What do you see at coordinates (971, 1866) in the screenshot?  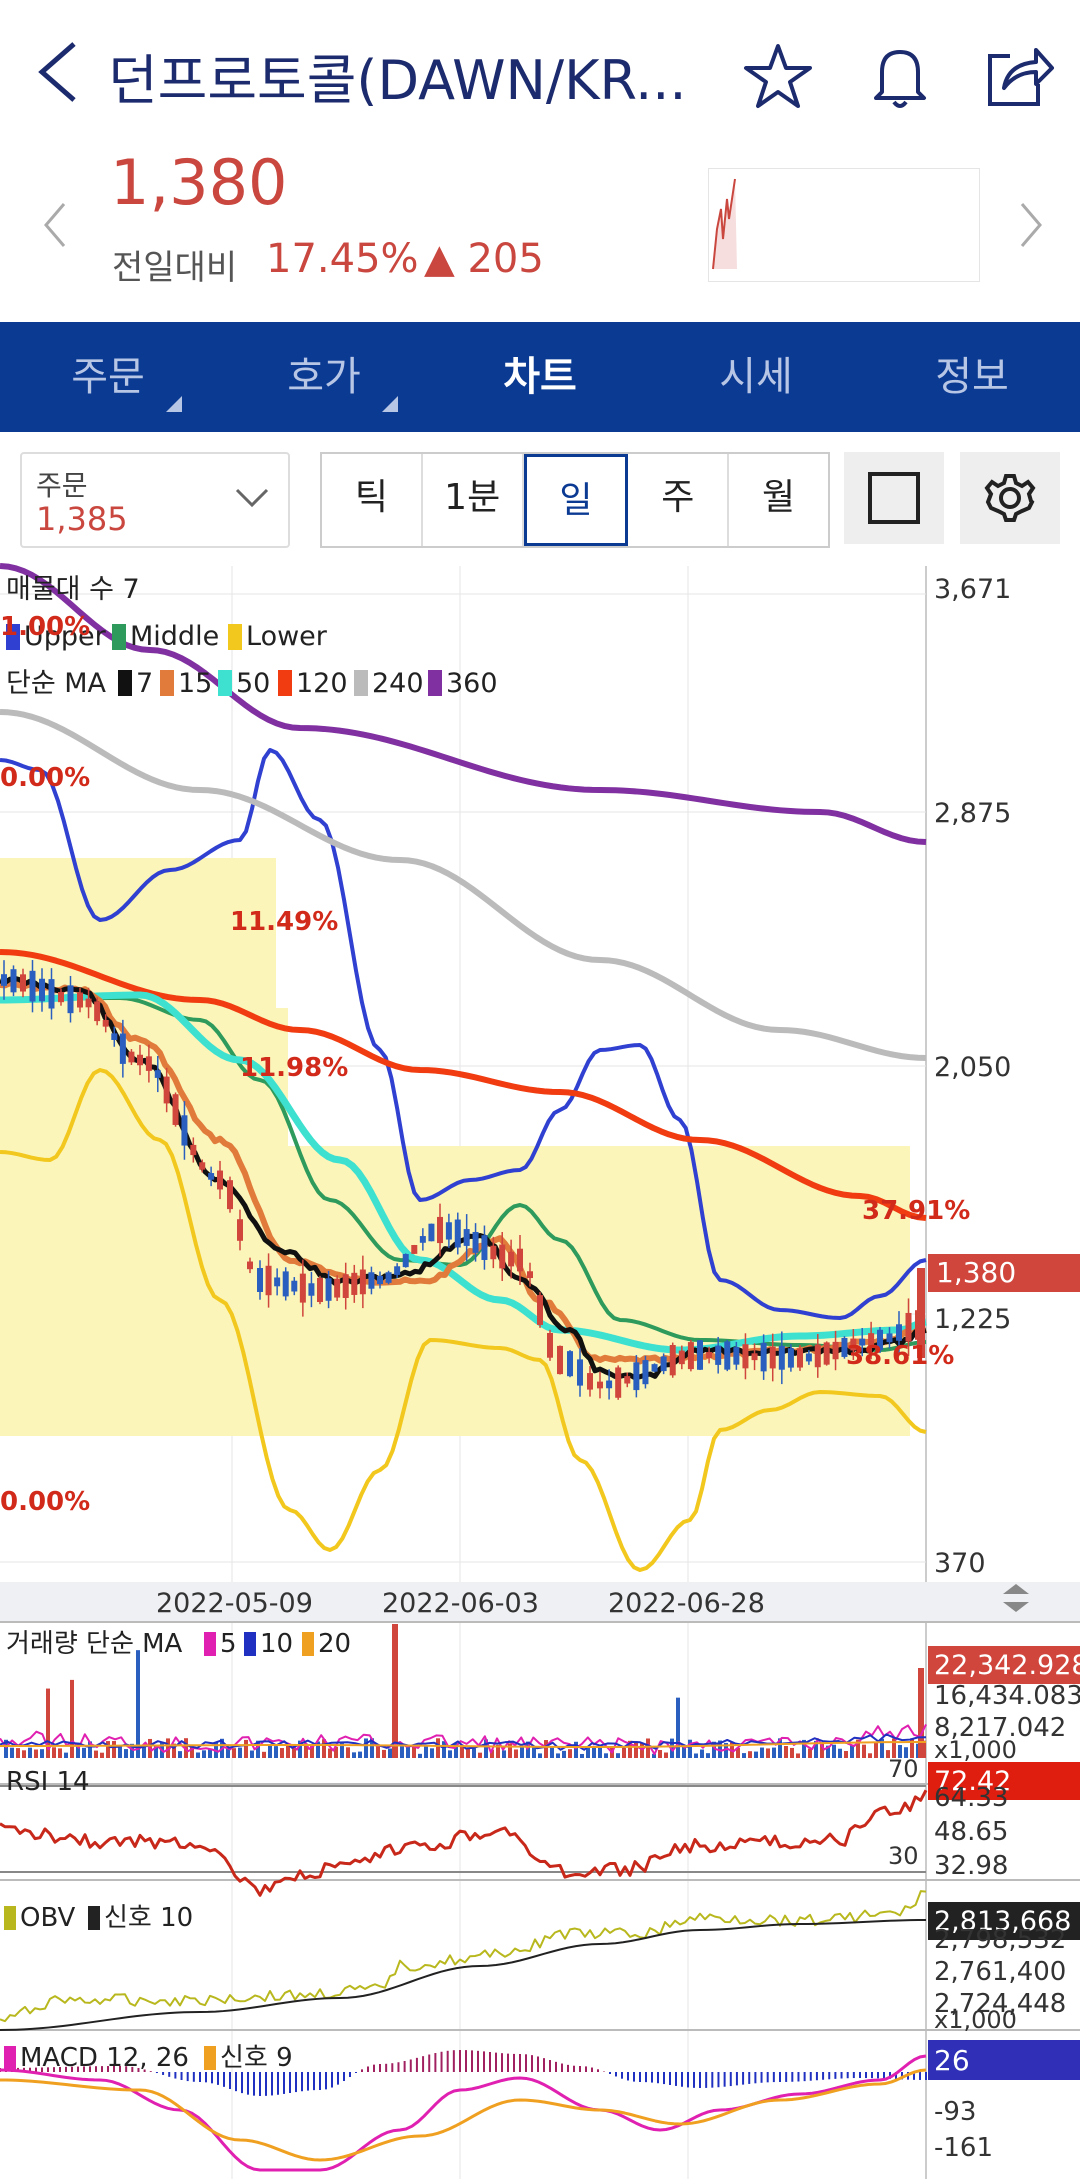 I see `rsi-tick: 32.98` at bounding box center [971, 1866].